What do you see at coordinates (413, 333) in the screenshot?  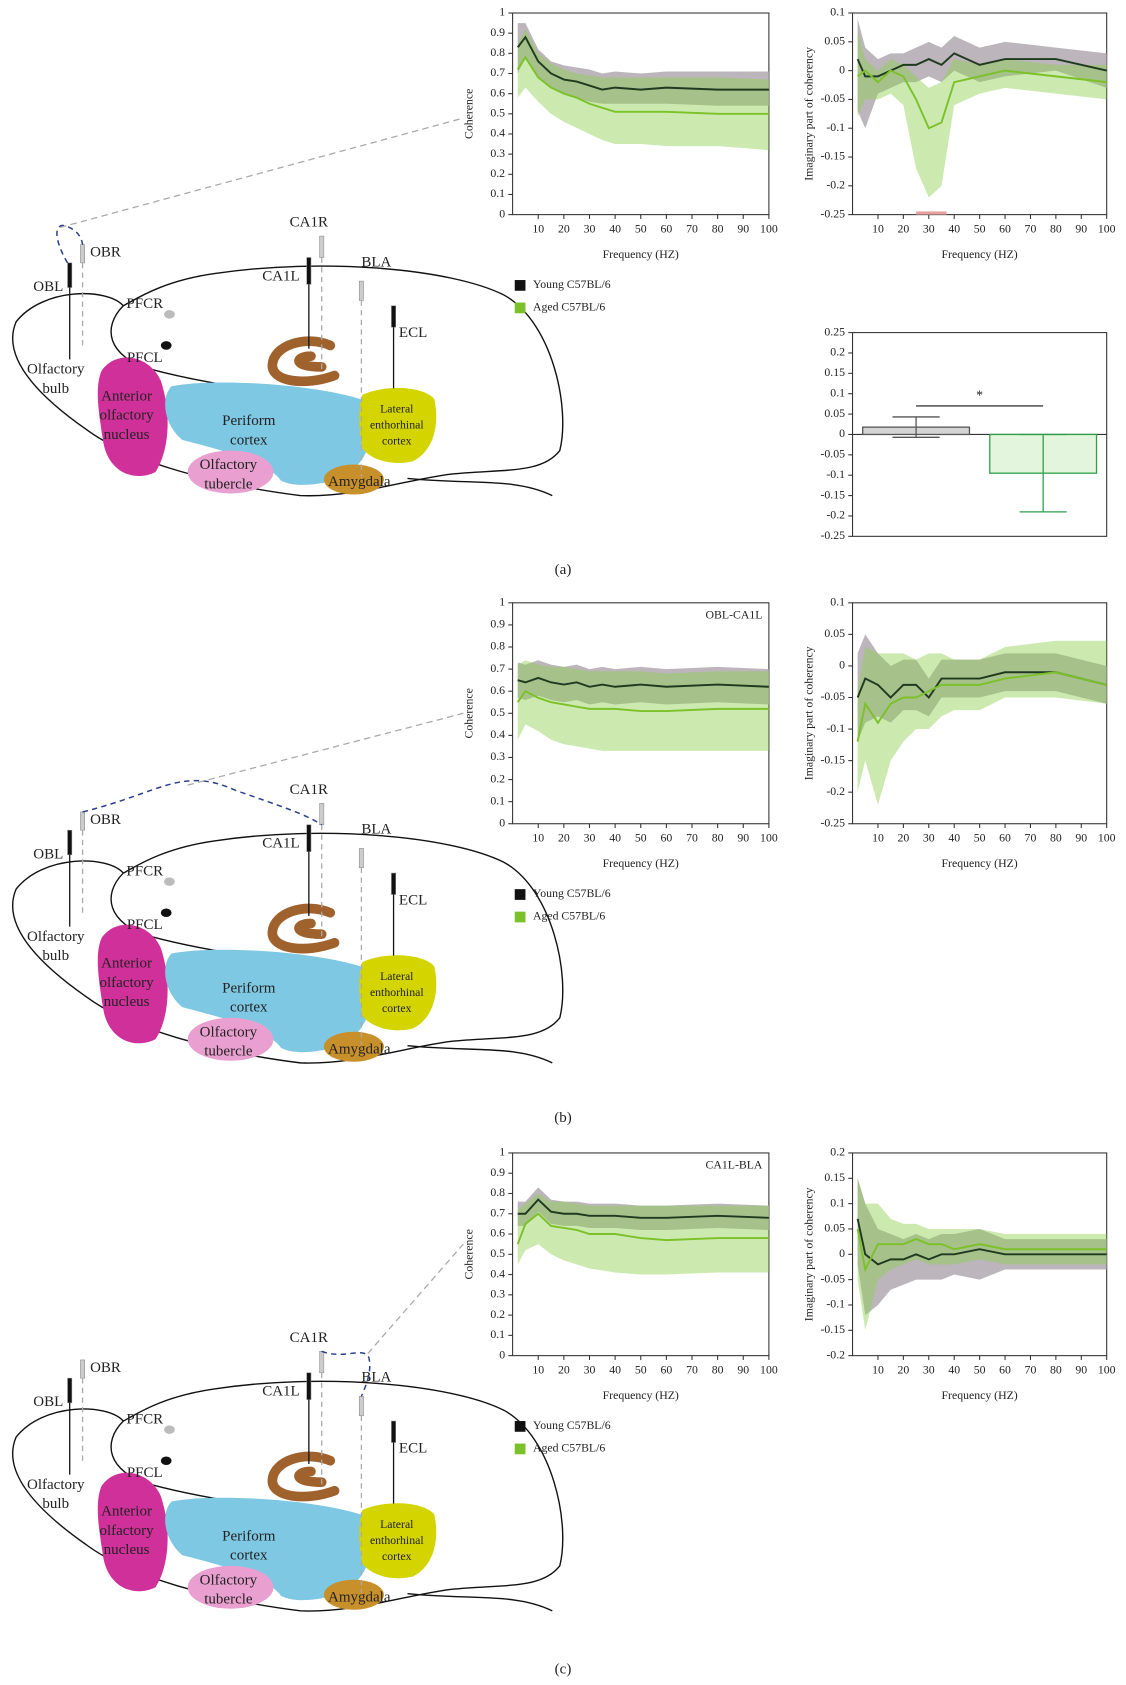 I see `electrode-label: ECL` at bounding box center [413, 333].